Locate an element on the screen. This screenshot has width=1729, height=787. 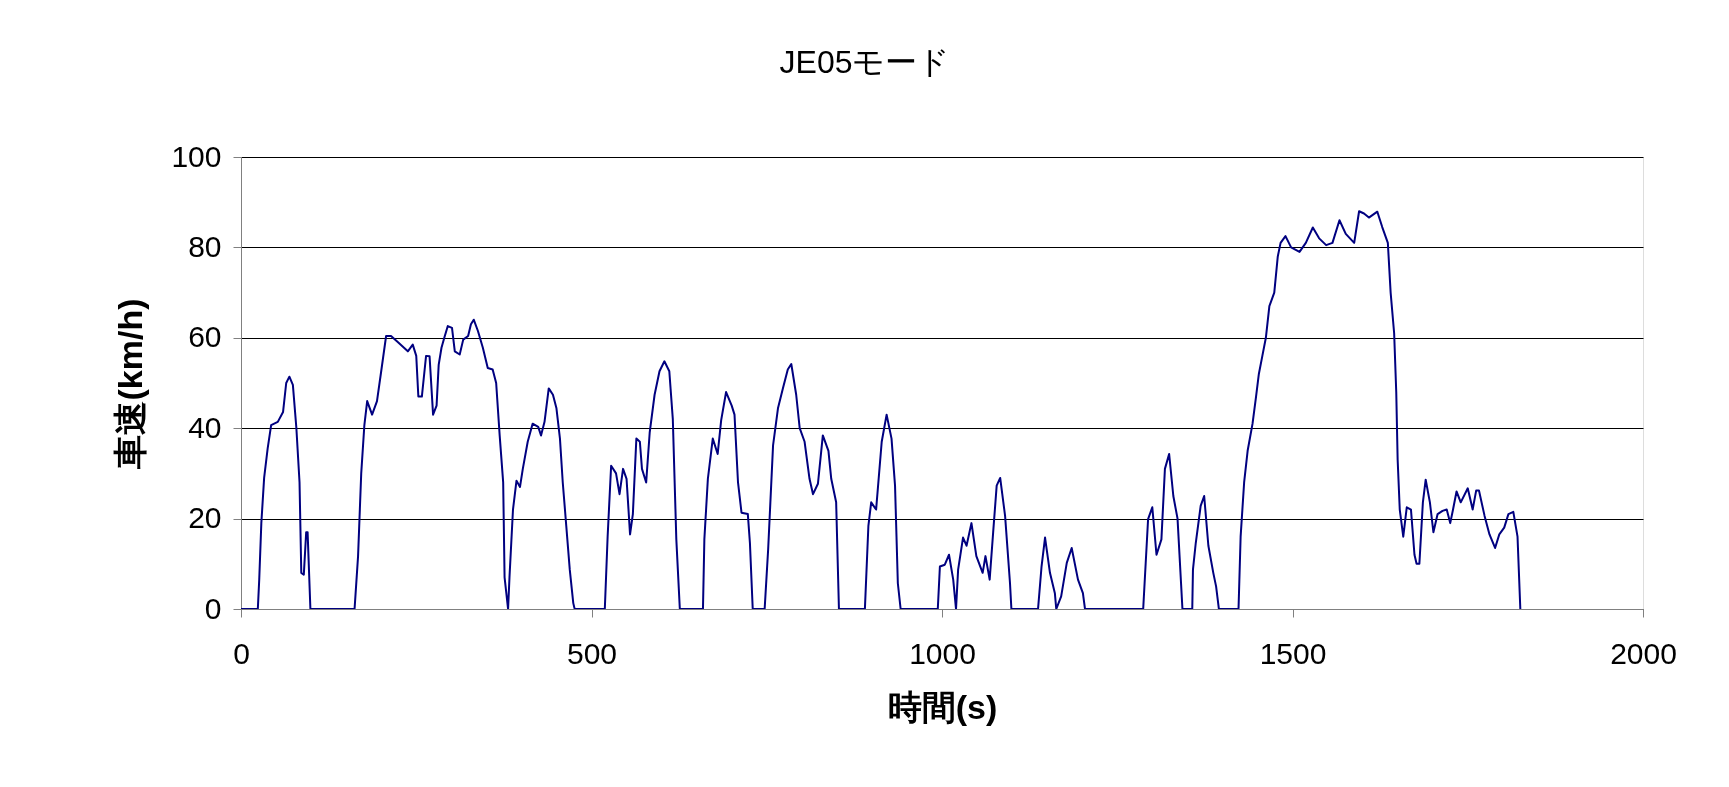
y-tick-label: 80 is located at coordinates (205, 246).